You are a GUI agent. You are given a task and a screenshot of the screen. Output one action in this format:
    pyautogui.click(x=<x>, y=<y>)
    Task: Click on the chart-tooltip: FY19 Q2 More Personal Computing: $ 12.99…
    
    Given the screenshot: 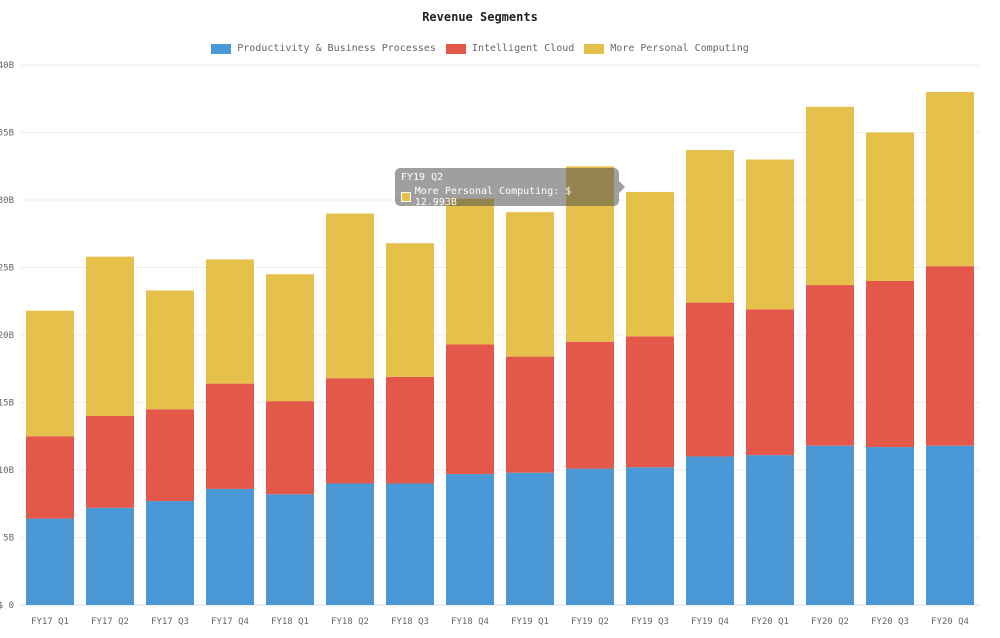 What is the action you would take?
    pyautogui.click(x=510, y=188)
    